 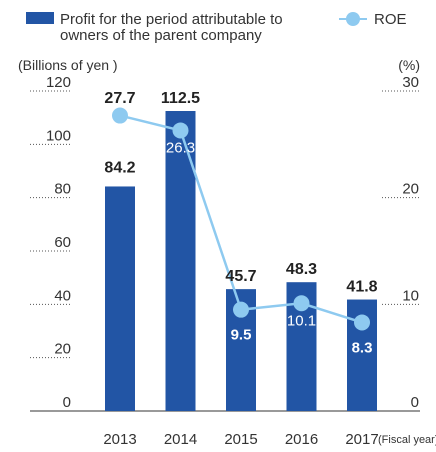 What do you see at coordinates (240, 439) in the screenshot?
I see `x-tick-label: 2015` at bounding box center [240, 439].